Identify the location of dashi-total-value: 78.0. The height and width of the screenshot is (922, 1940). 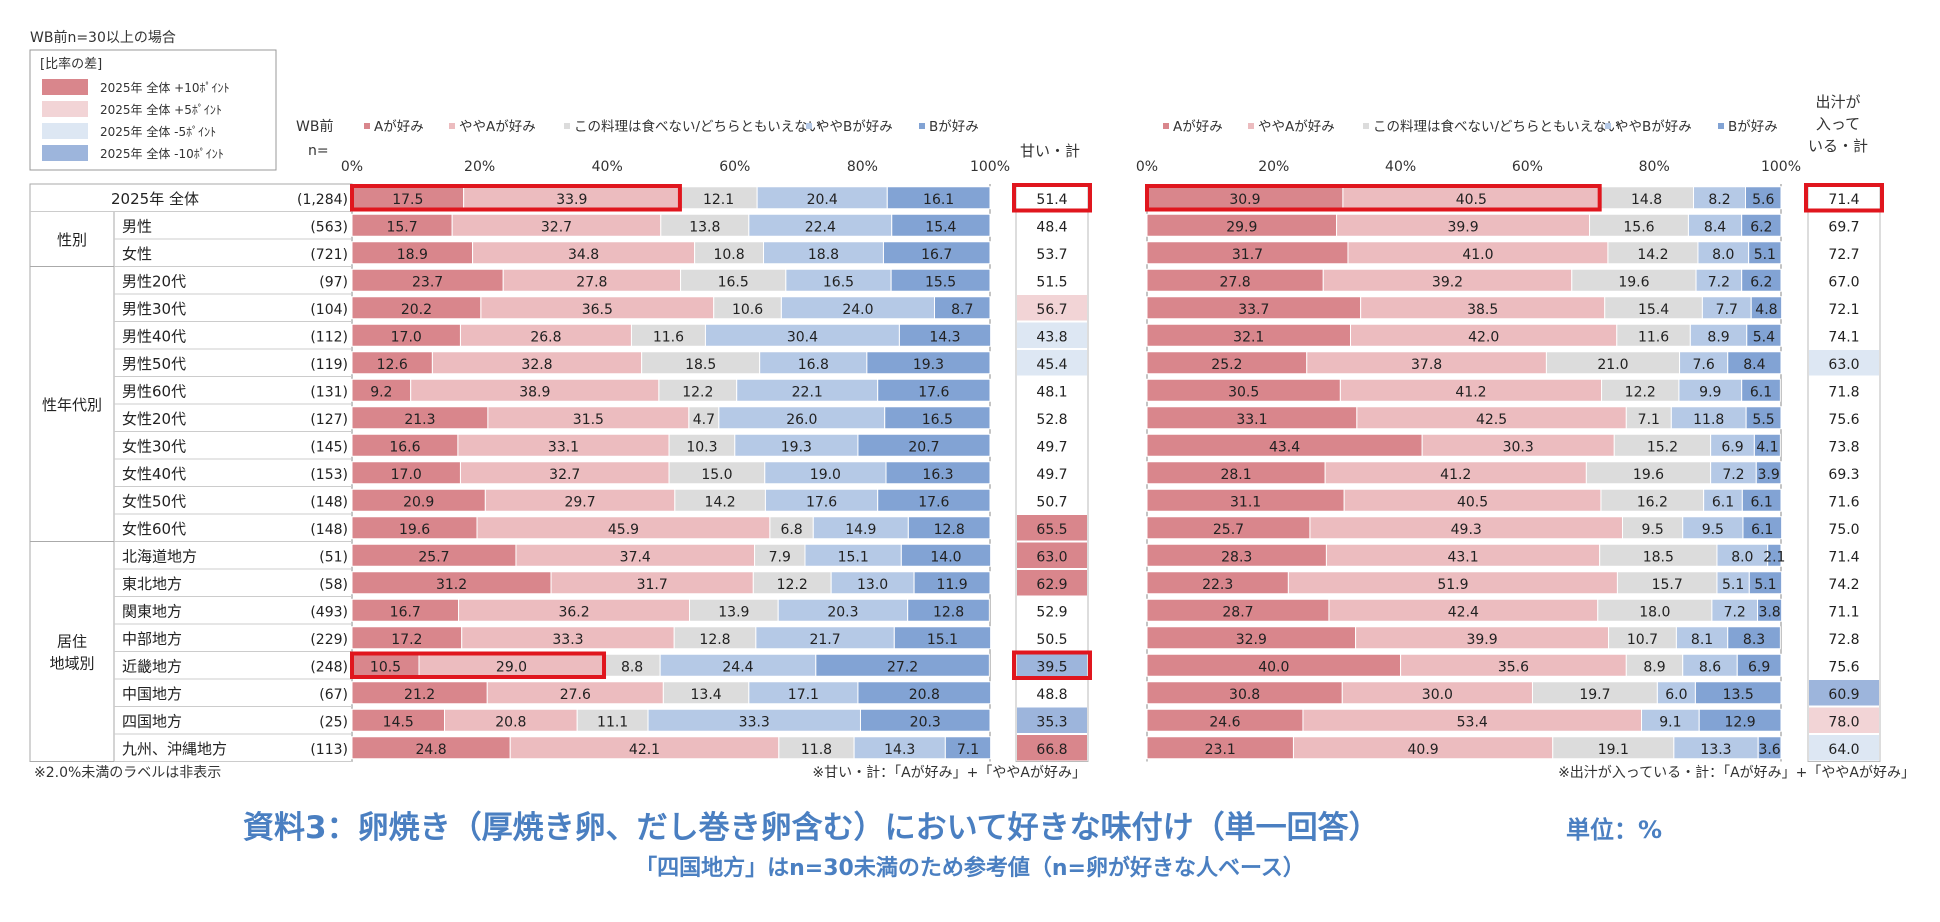
(1843, 722).